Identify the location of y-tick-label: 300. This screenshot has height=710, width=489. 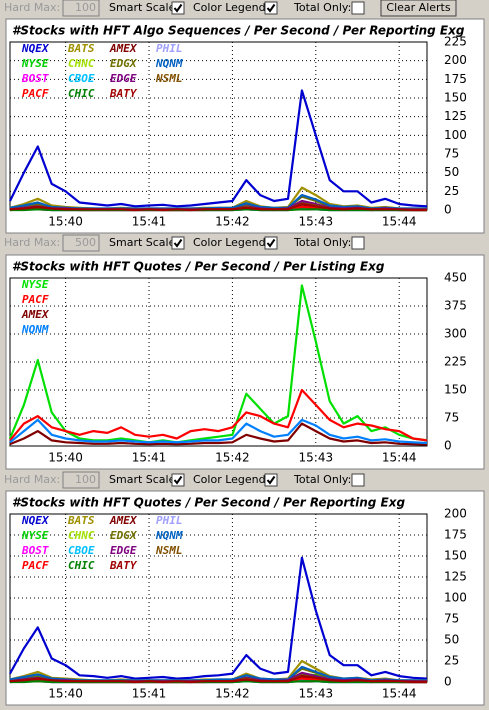
(455, 334).